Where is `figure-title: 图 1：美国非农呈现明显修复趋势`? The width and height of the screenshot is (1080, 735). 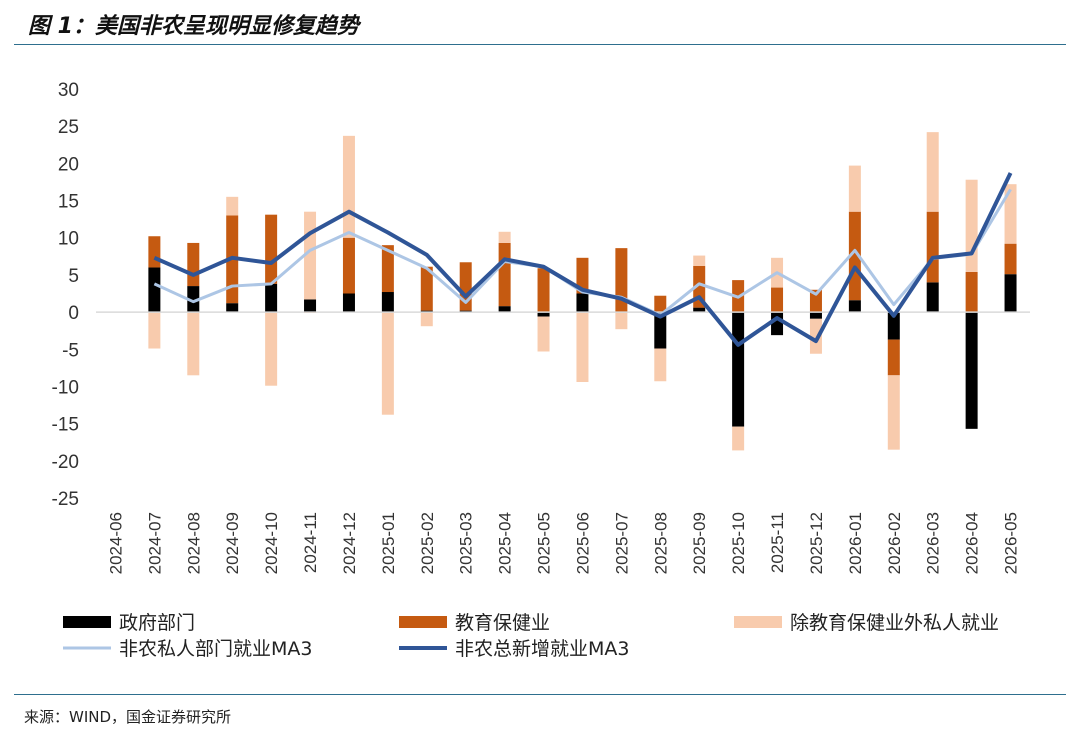
figure-title: 图 1：美国非农呈现明显修复趋势 is located at coordinates (193, 26).